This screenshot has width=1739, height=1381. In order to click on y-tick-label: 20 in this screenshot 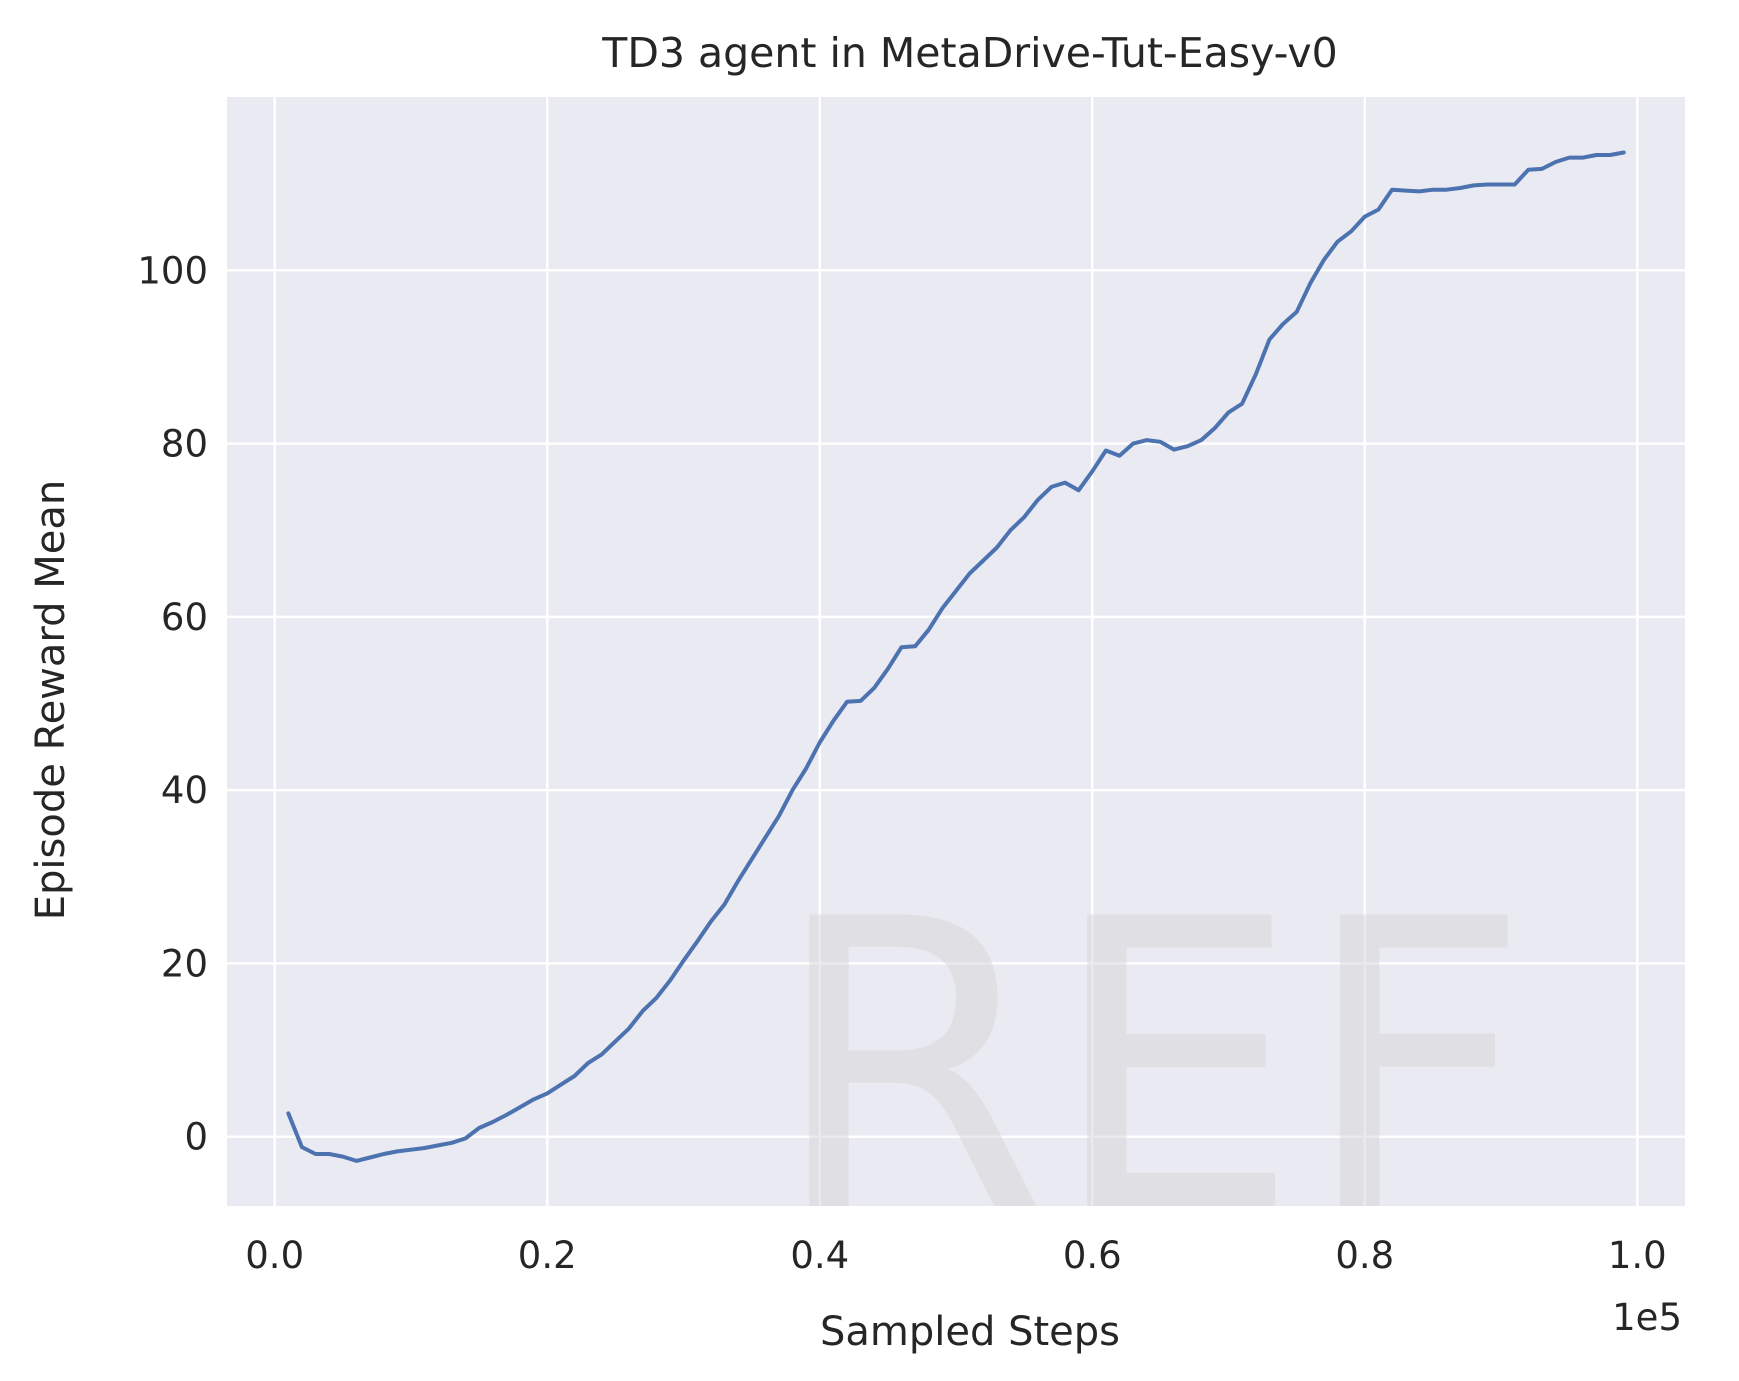, I will do `click(184, 963)`.